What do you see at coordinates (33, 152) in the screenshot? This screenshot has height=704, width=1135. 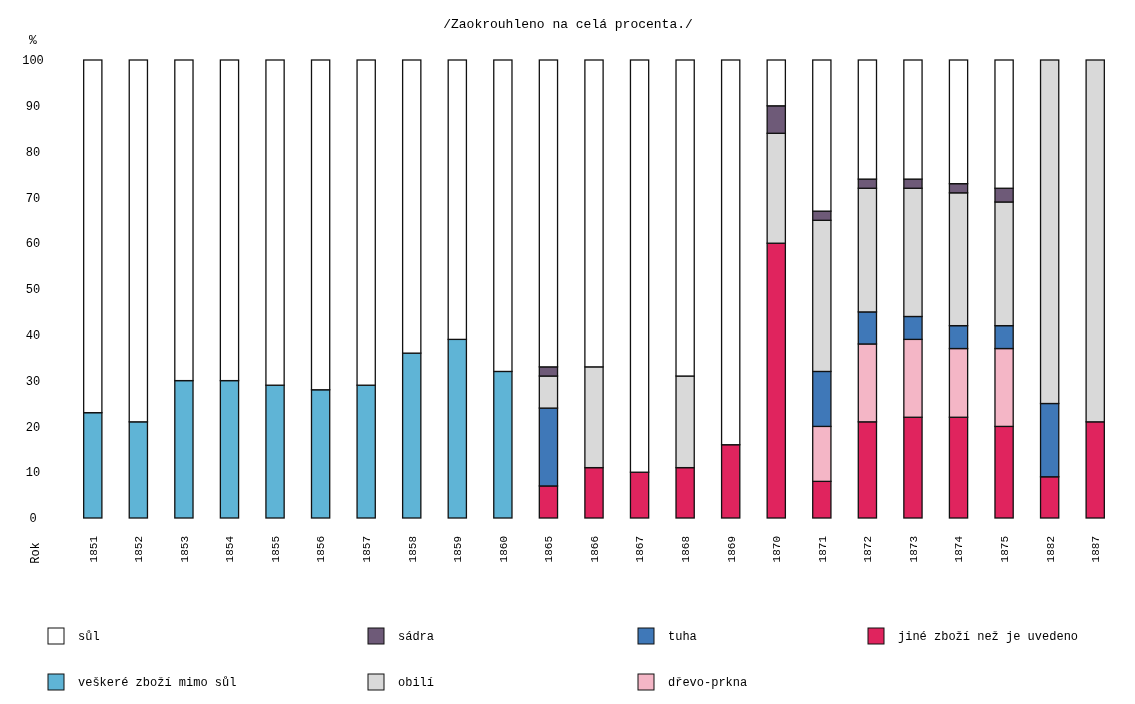 I see `y-tick-label: 80` at bounding box center [33, 152].